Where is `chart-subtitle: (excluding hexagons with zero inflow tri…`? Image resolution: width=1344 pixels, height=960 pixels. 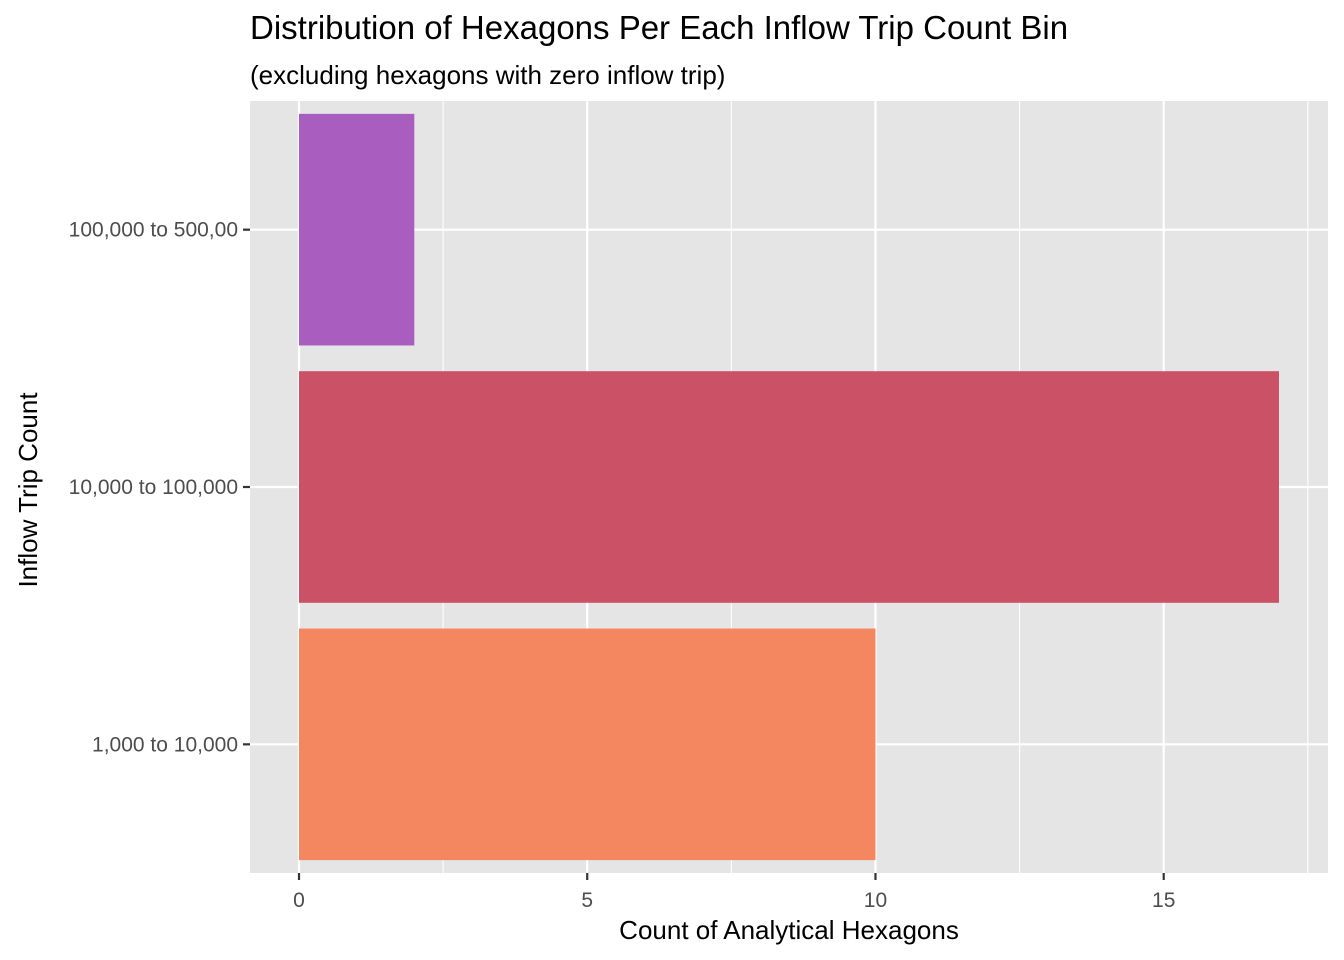
chart-subtitle: (excluding hexagons with zero inflow tri… is located at coordinates (487, 75).